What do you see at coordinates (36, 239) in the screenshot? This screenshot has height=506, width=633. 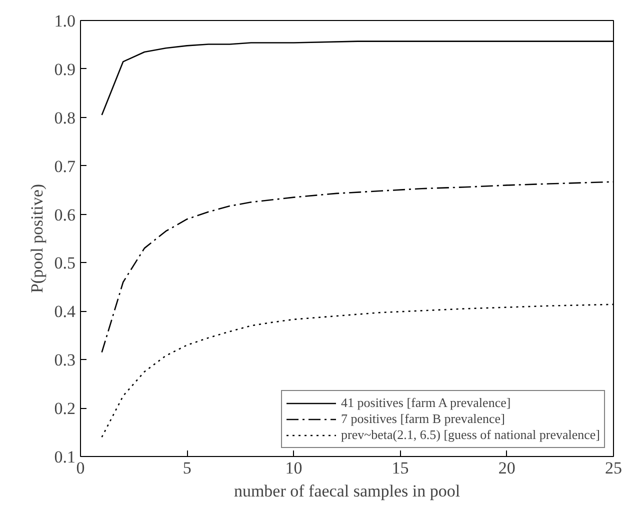 I see `y-axis-title: P(pool positive)` at bounding box center [36, 239].